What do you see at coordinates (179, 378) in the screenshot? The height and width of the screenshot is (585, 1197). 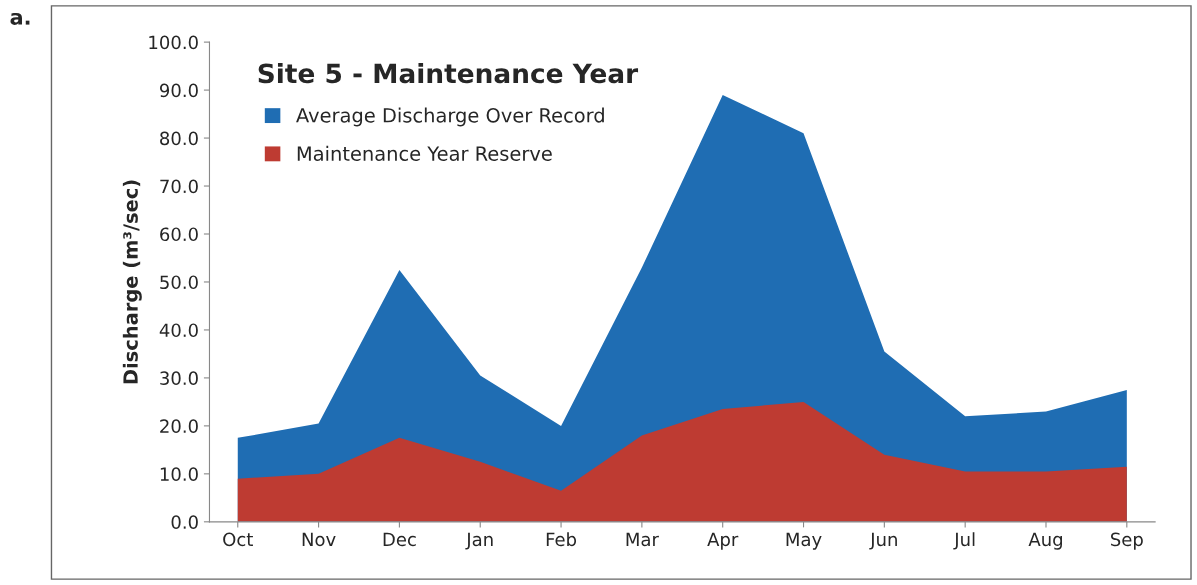 I see `y-tick-label: 30.0` at bounding box center [179, 378].